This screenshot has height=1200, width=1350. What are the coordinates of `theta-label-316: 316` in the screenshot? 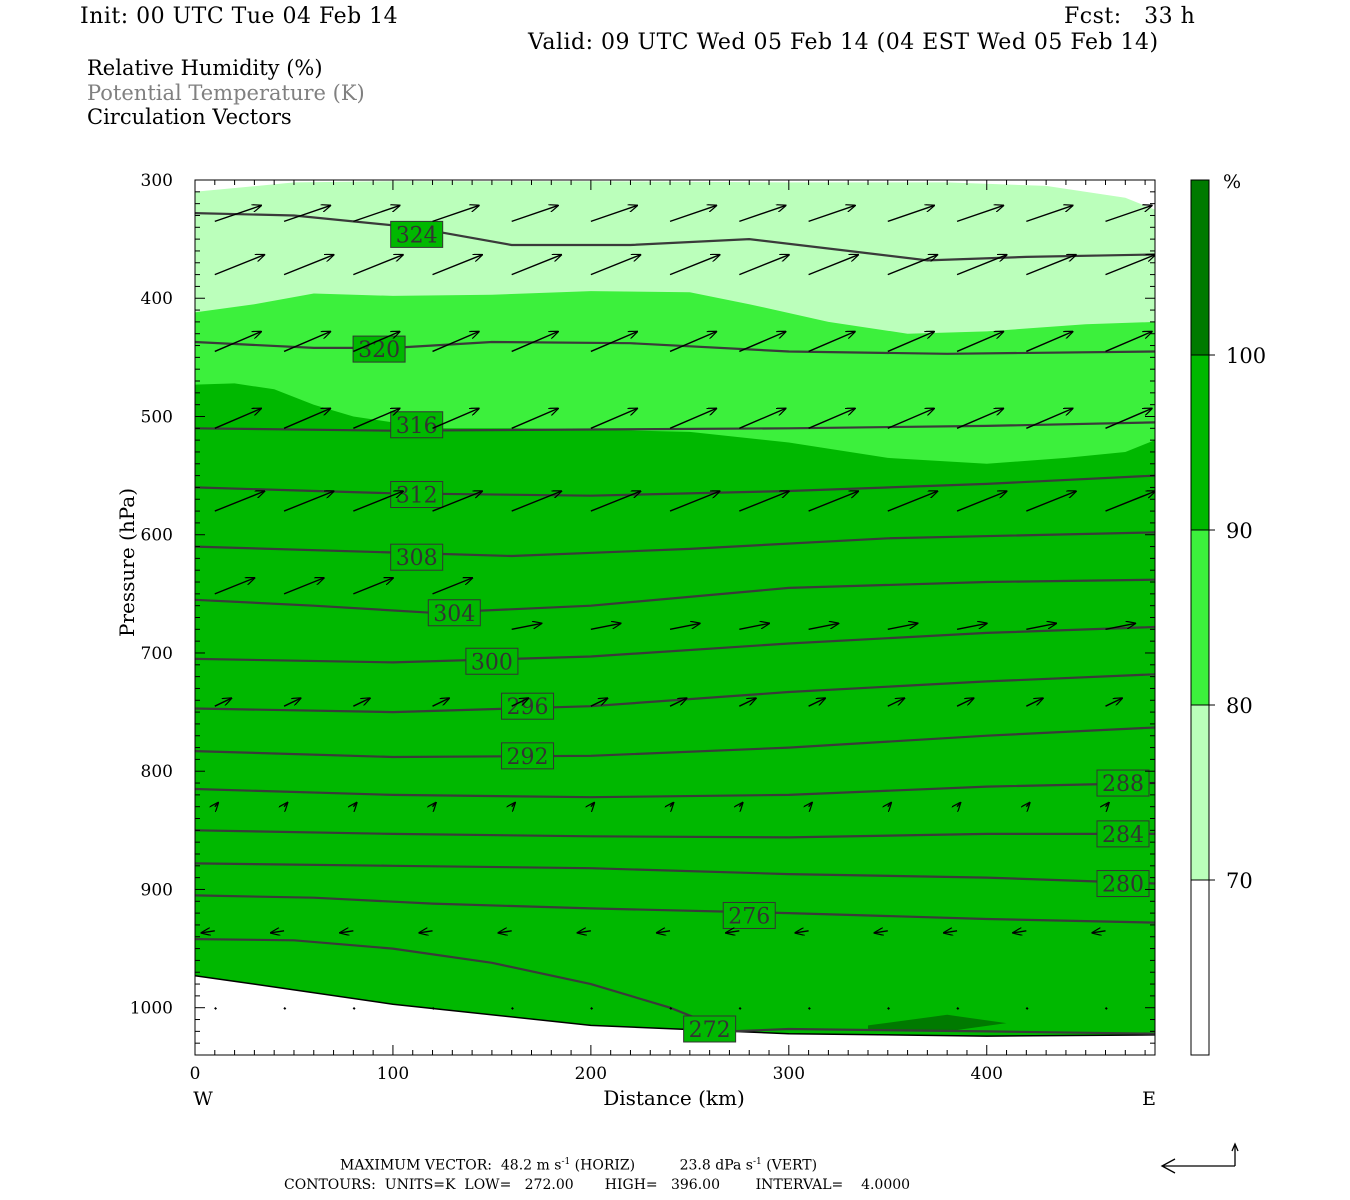 It's located at (417, 425).